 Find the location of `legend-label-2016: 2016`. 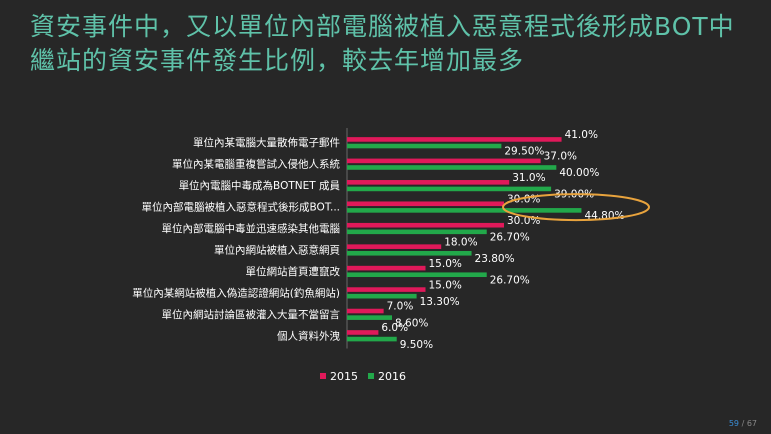

legend-label-2016: 2016 is located at coordinates (392, 376).